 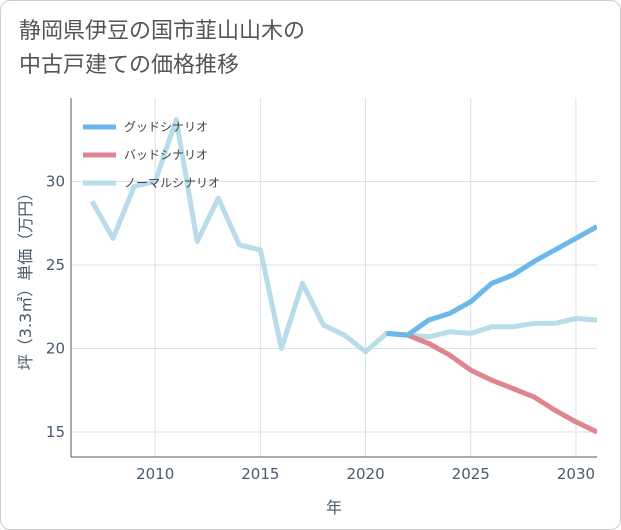 What do you see at coordinates (155, 474) in the screenshot?
I see `x-tick-label: 2010` at bounding box center [155, 474].